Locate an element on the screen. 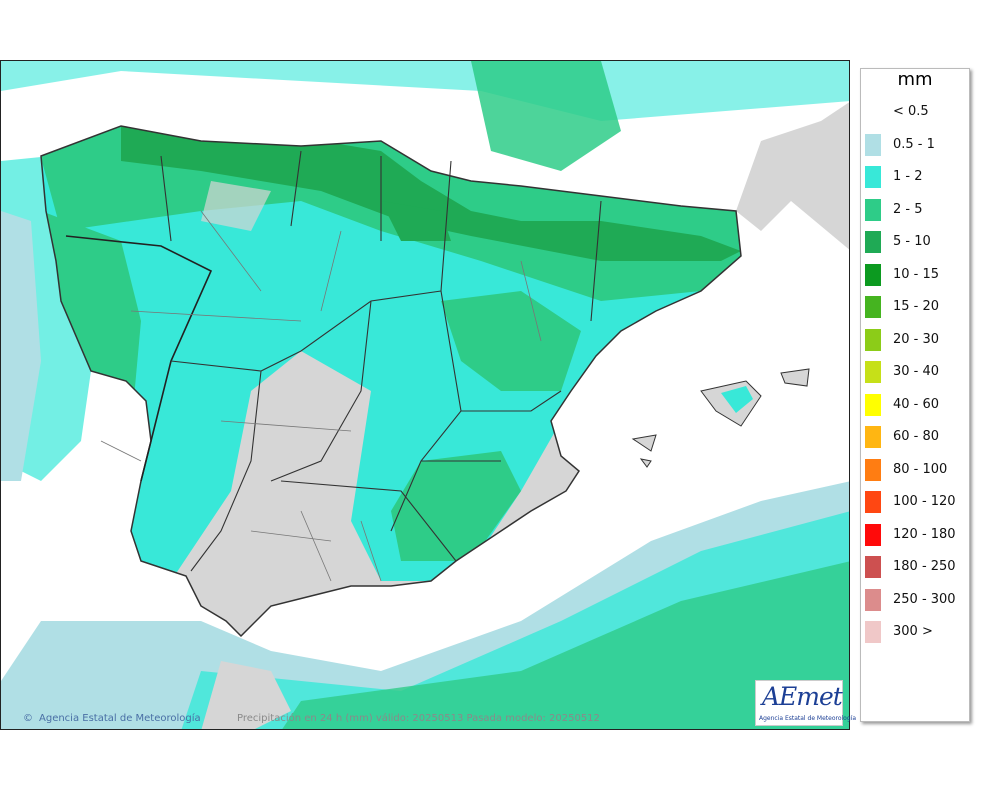 Image resolution: width=1000 pixels, height=790 pixels. legend-label: 2 - 5 is located at coordinates (908, 209).